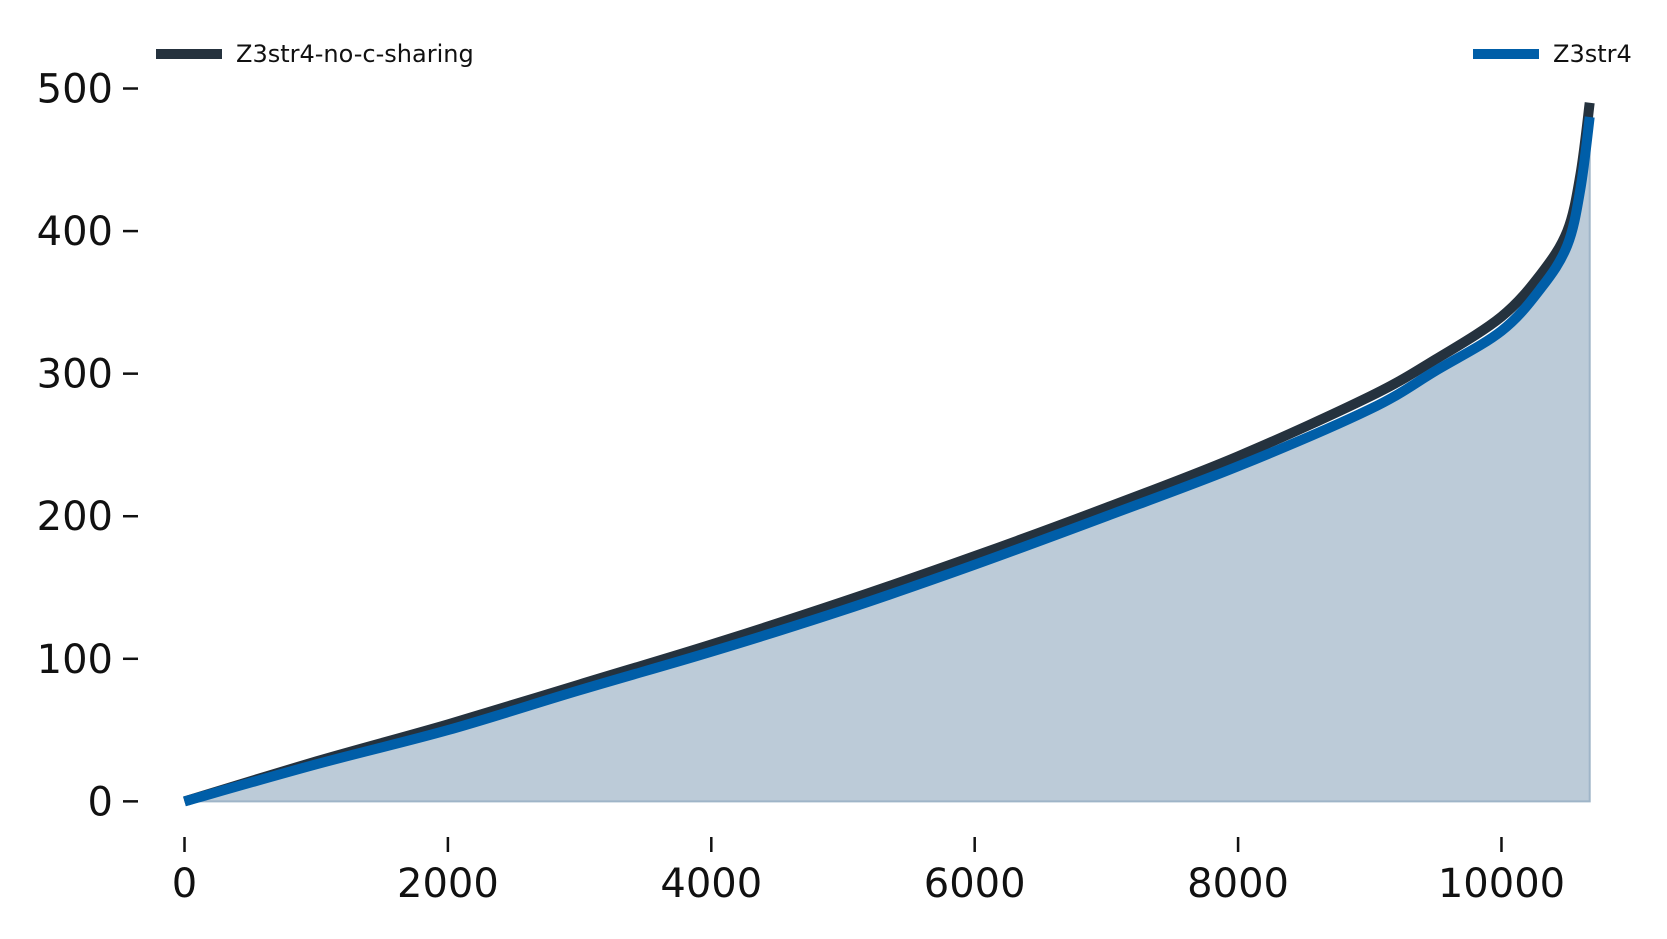 This screenshot has height=939, width=1667. Describe the element at coordinates (975, 884) in the screenshot. I see `x-tick-label: 6000` at that location.